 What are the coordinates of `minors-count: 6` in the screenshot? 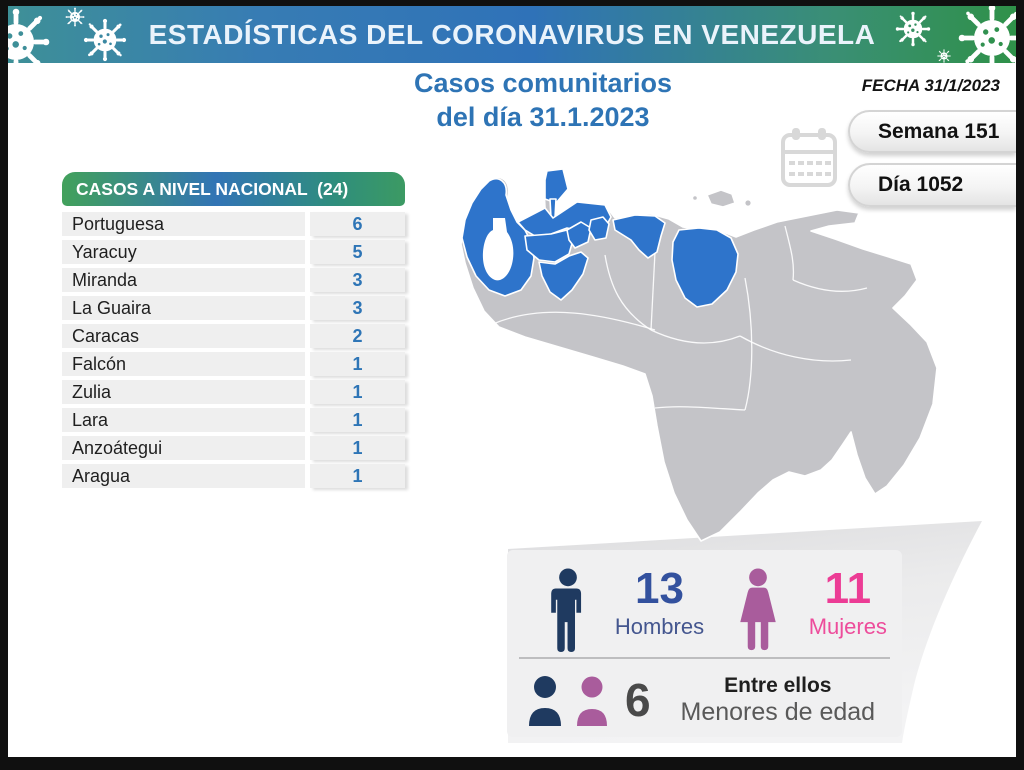 It's located at (638, 700).